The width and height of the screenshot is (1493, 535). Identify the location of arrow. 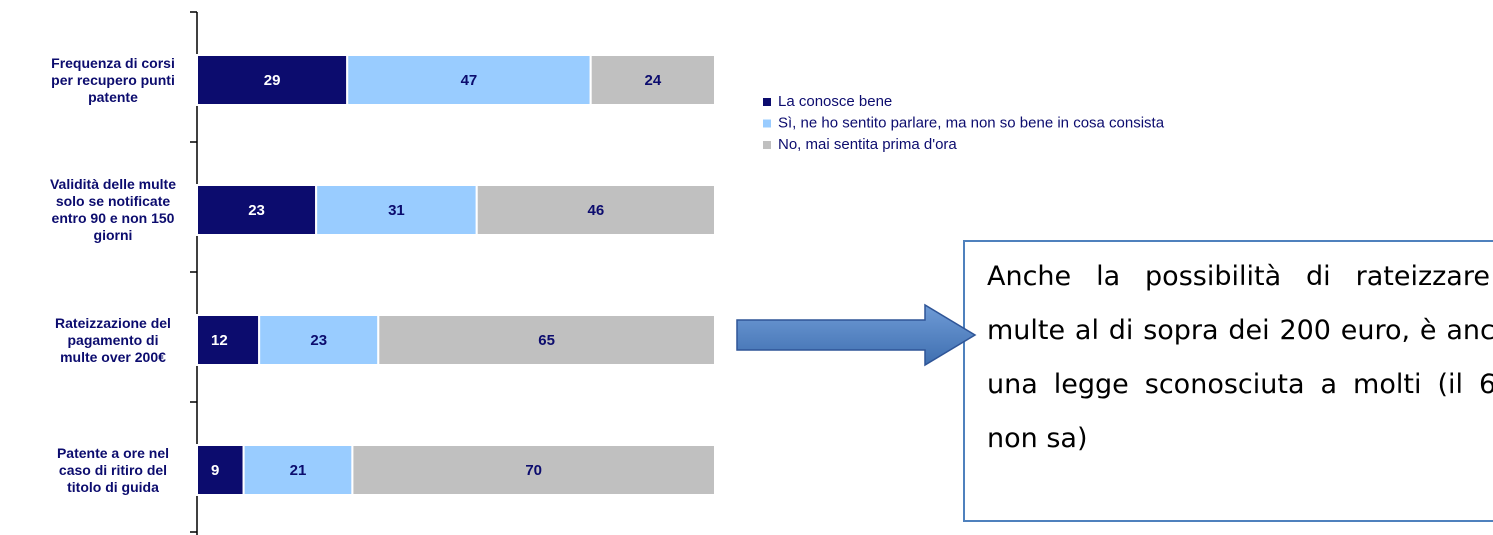
(856, 335).